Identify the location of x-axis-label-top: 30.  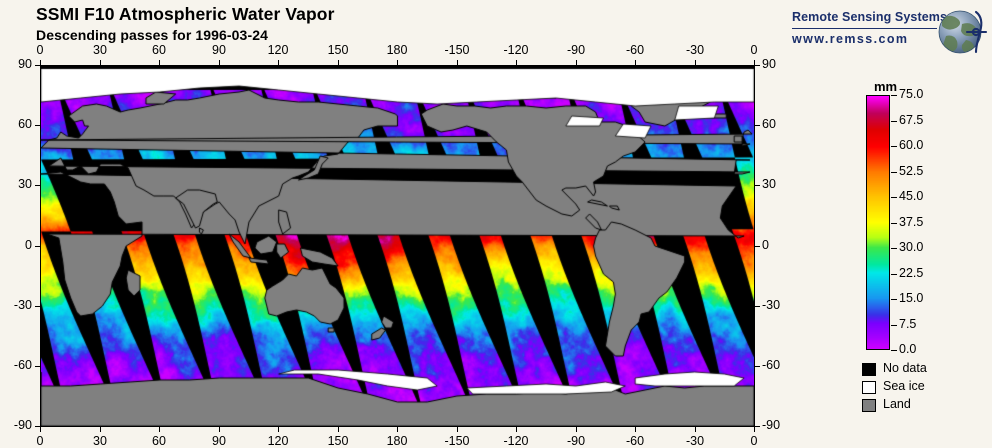
(100, 50).